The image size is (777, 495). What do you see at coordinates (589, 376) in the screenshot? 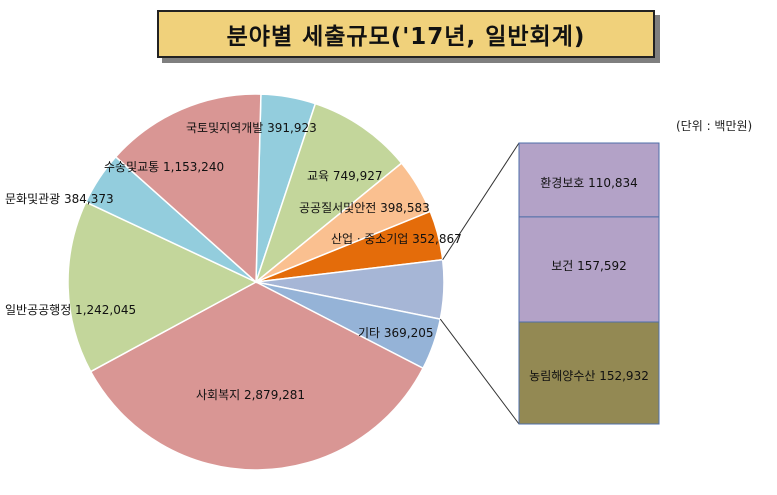
I see `breakdown-label: 농림해양수산 152,932` at bounding box center [589, 376].